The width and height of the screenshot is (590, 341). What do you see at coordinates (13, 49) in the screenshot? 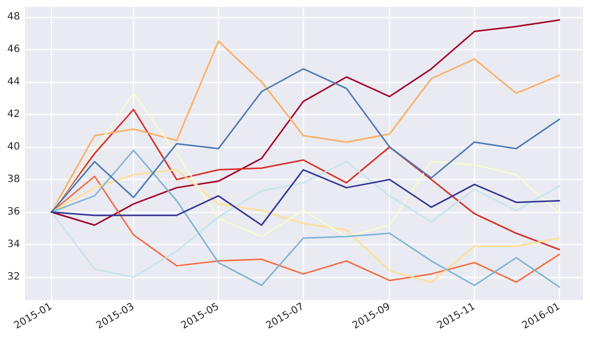
I see `y-tick-label: 46` at bounding box center [13, 49].